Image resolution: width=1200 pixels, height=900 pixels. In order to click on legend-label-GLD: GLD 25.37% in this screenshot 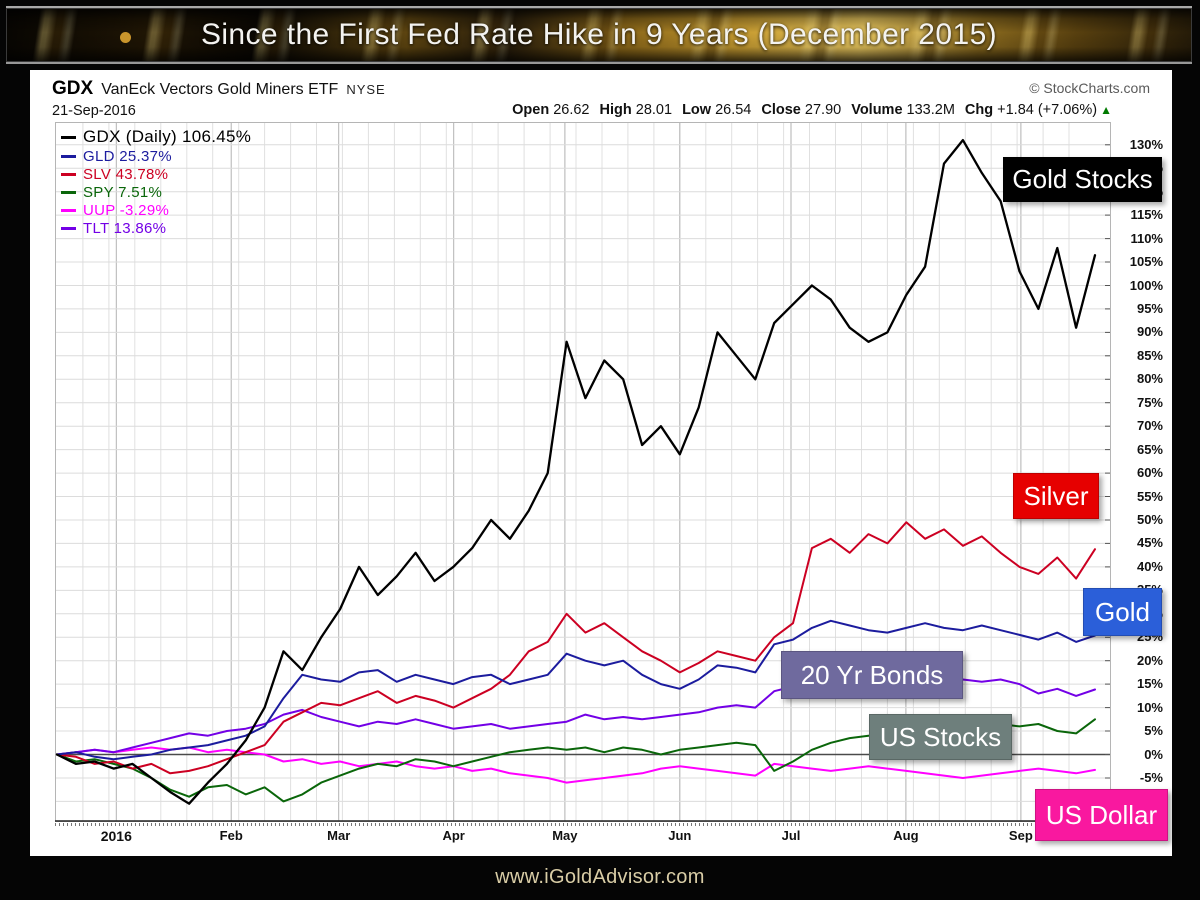, I will do `click(127, 156)`.